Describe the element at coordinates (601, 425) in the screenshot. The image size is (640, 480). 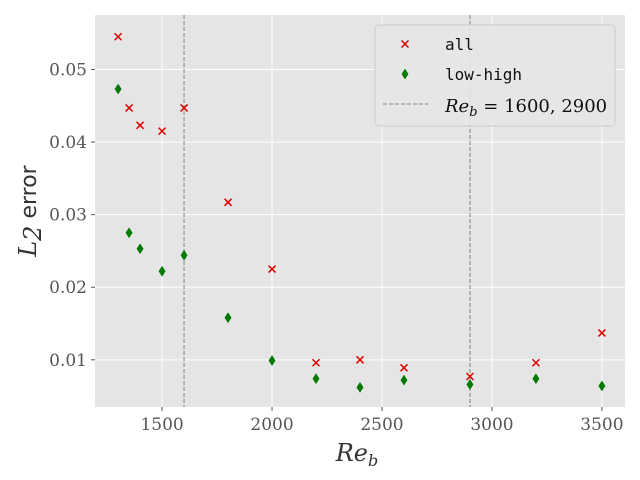
I see `x-tick-label: 3500` at that location.